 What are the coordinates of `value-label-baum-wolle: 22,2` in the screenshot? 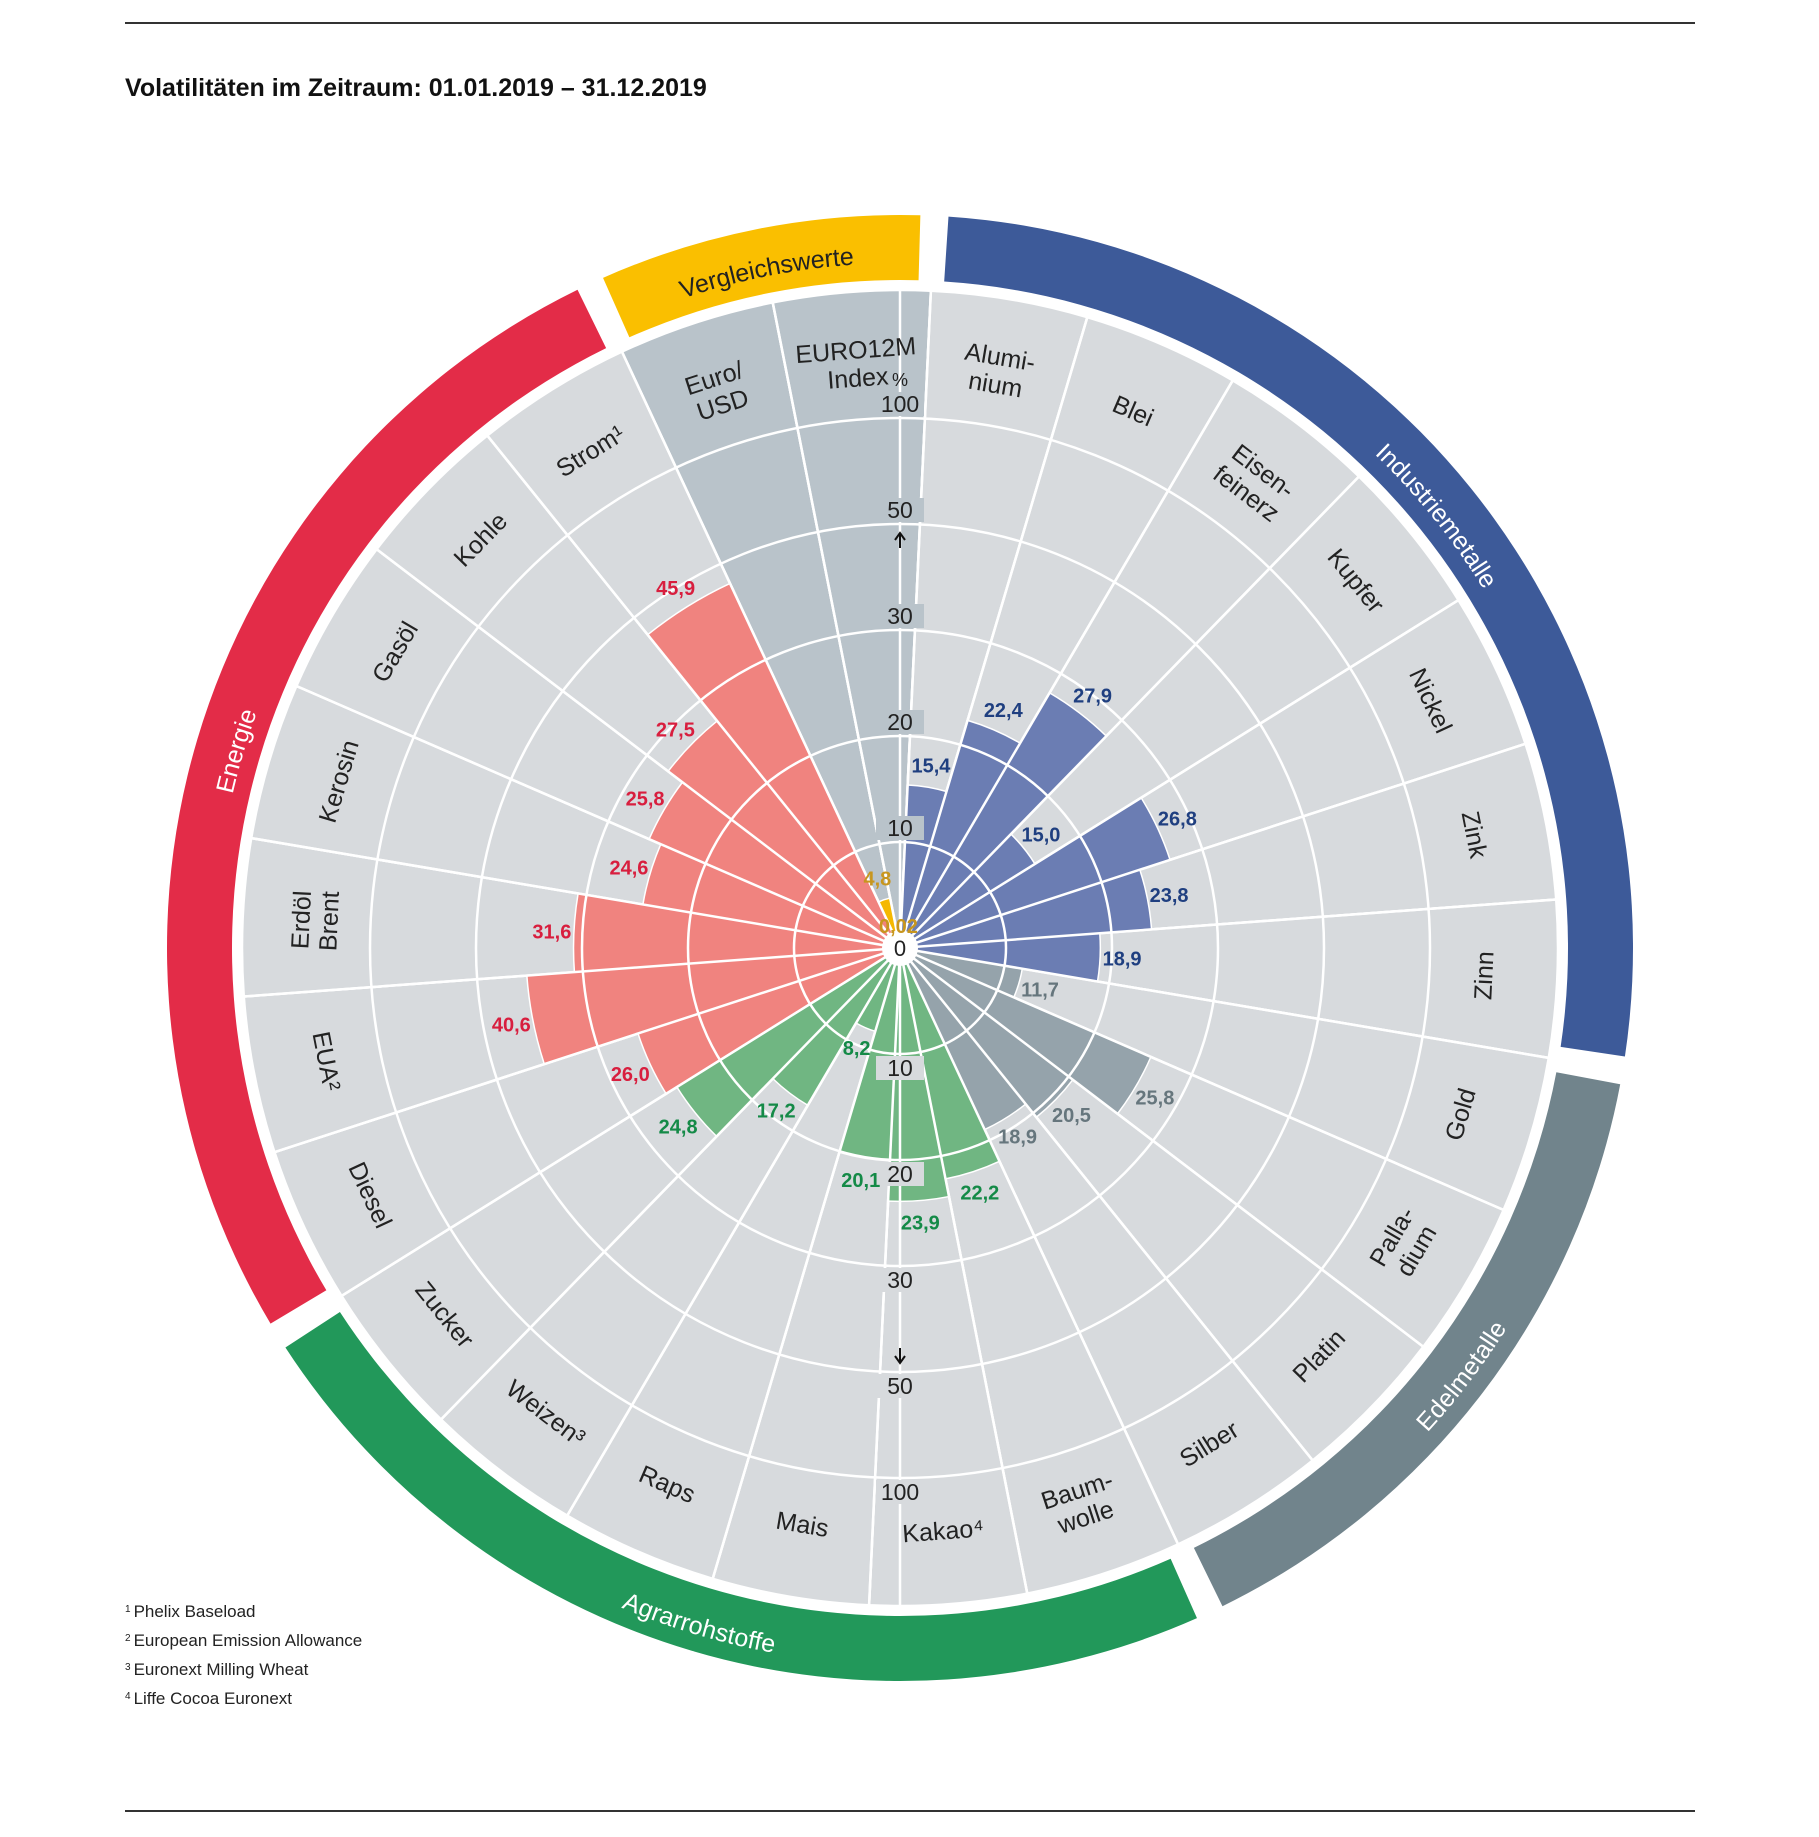 It's located at (979, 1194).